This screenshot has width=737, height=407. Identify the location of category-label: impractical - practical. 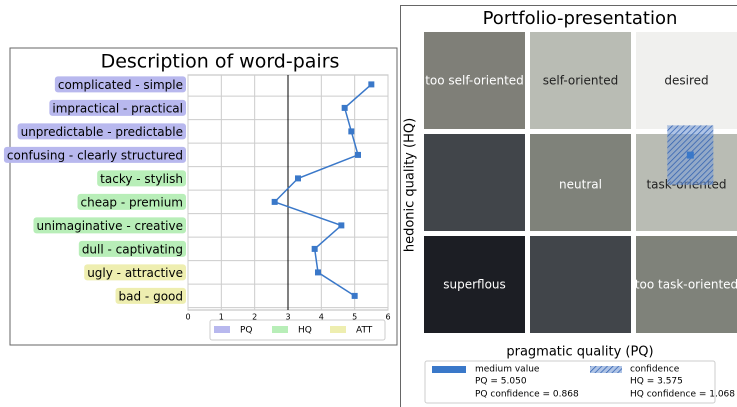
(117, 108).